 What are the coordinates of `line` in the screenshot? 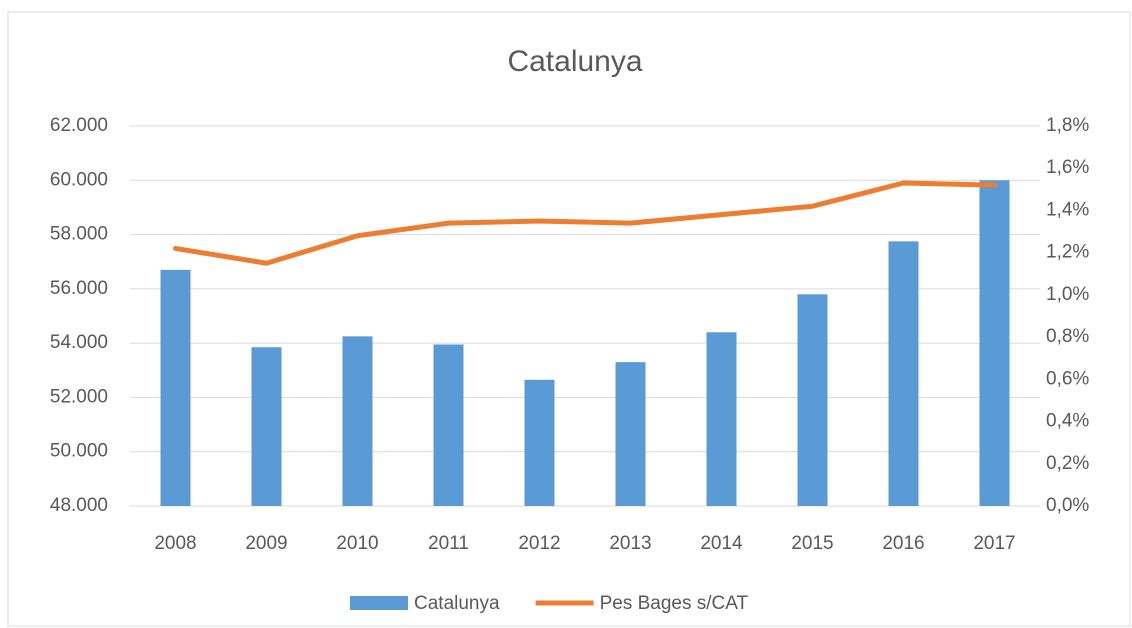 It's located at (585, 223).